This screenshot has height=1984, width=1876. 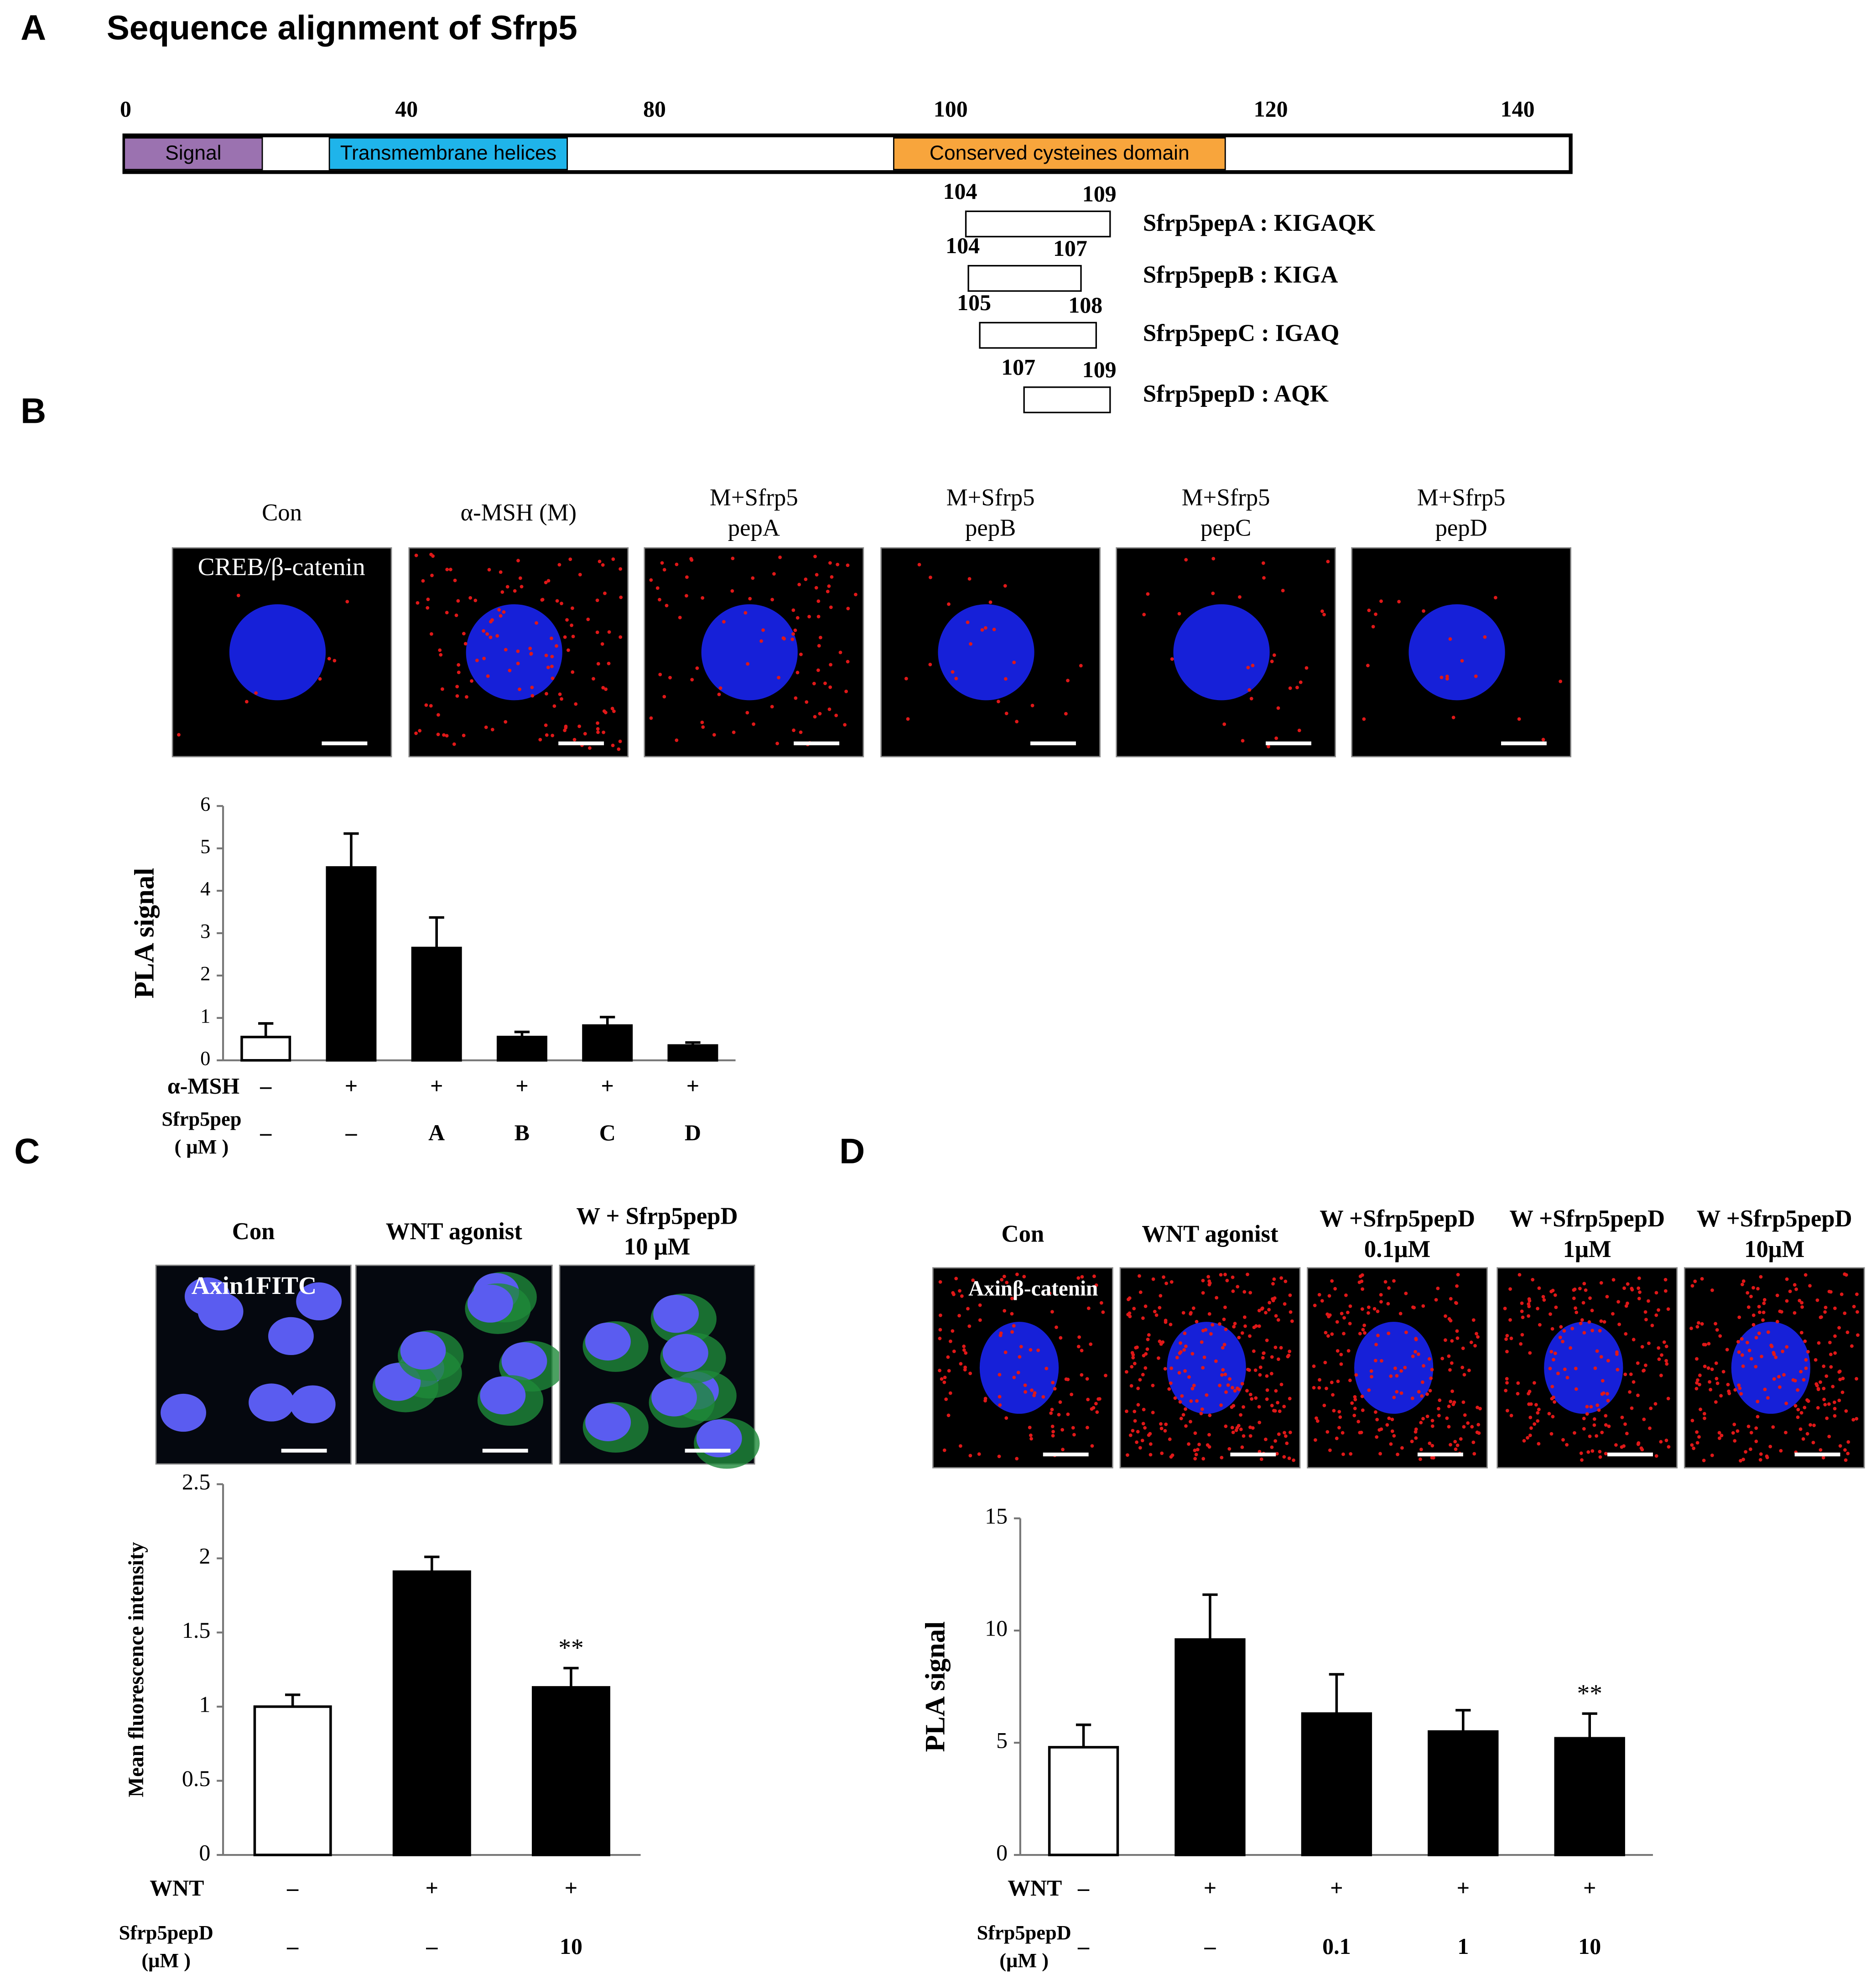 What do you see at coordinates (963, 245) in the screenshot?
I see `peptide-start: 104` at bounding box center [963, 245].